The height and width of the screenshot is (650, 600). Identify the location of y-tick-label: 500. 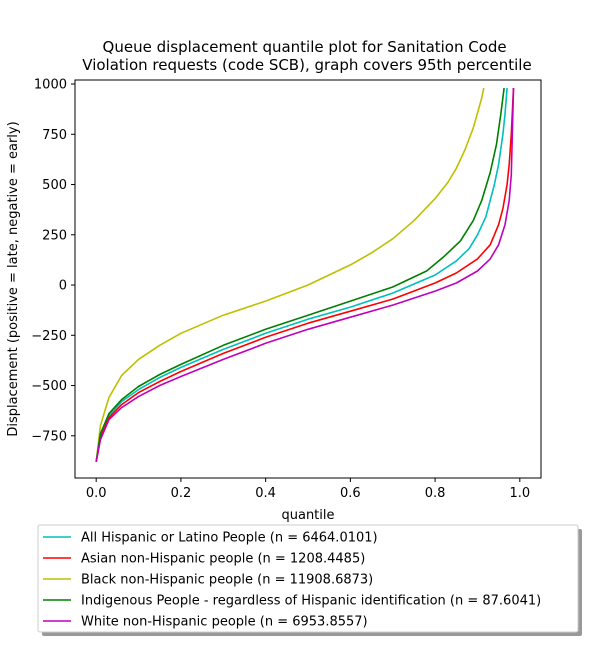
(54, 185).